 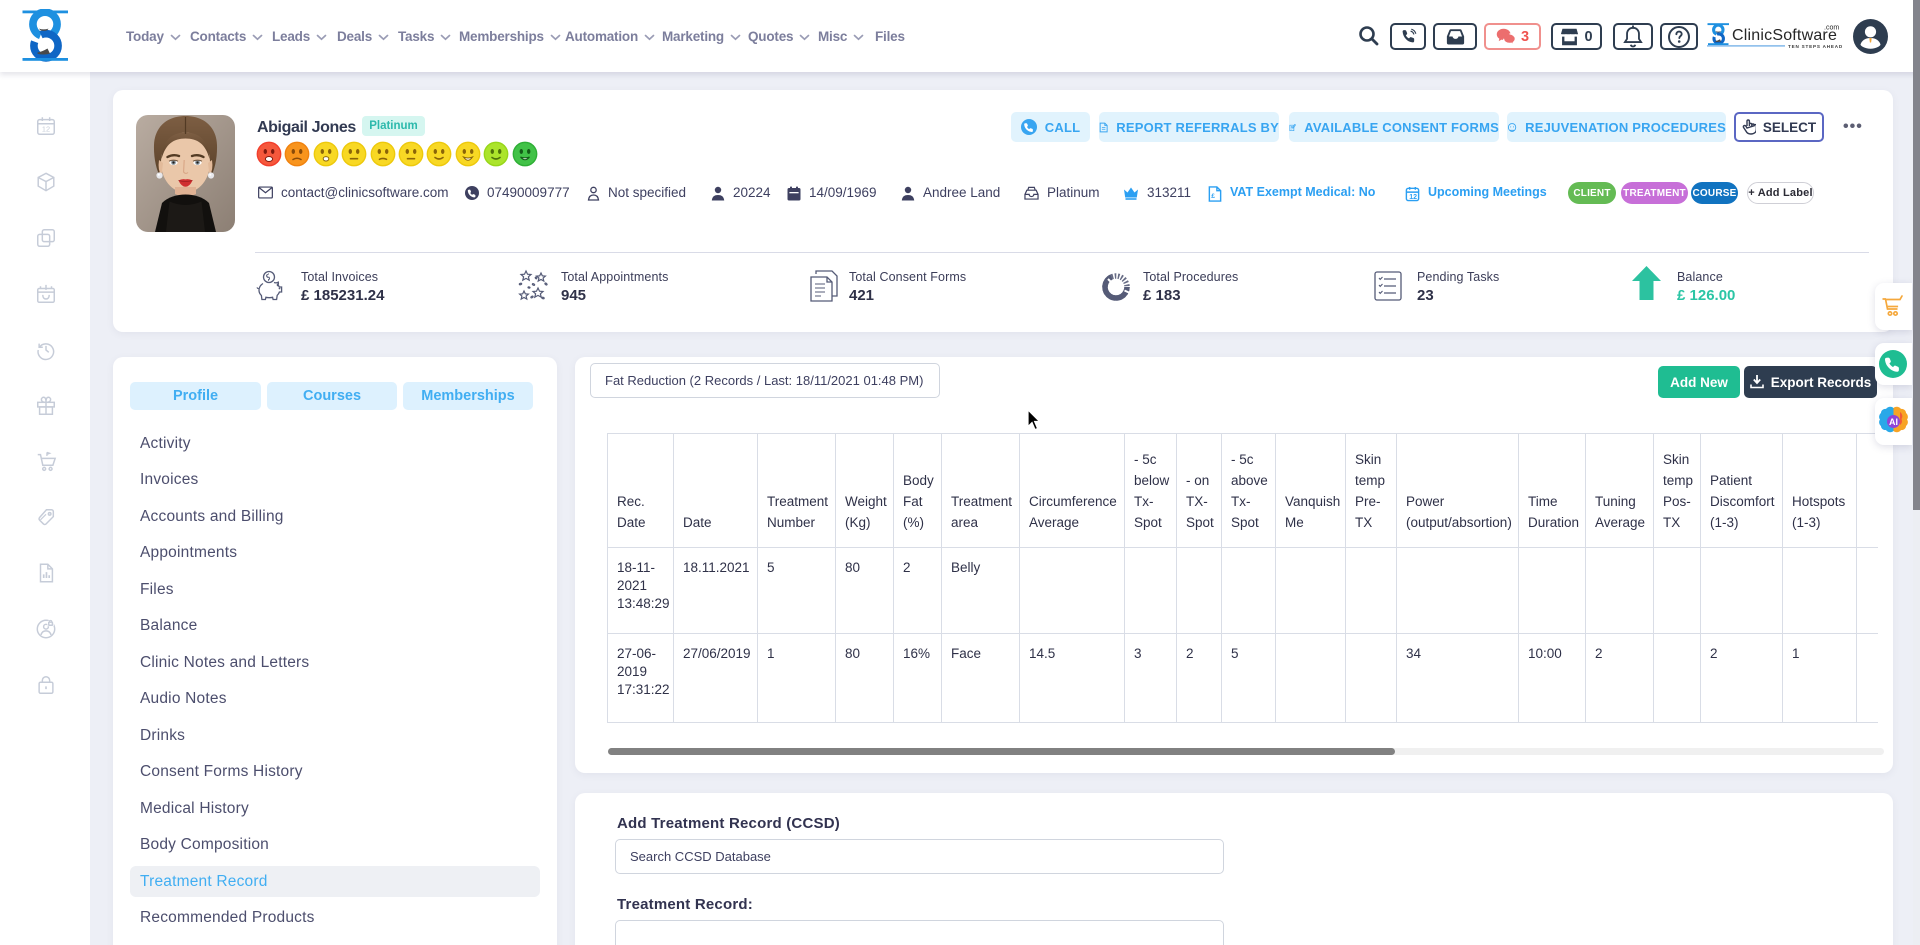 I want to click on svg-text: AI, so click(x=1893, y=422).